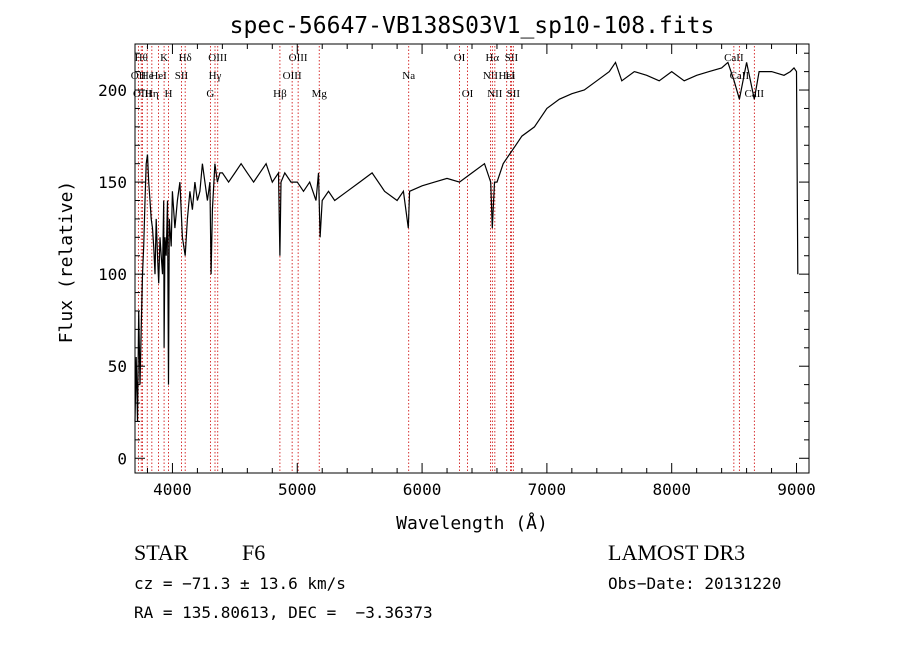 Image resolution: width=900 pixels, height=649 pixels. I want to click on line-marker-label: HeI, so click(158, 76).